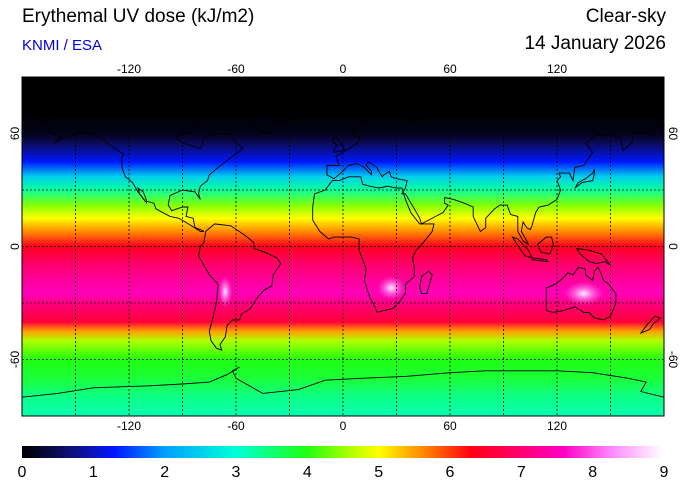  What do you see at coordinates (22, 472) in the screenshot?
I see `colorbar-tick-label: 0` at bounding box center [22, 472].